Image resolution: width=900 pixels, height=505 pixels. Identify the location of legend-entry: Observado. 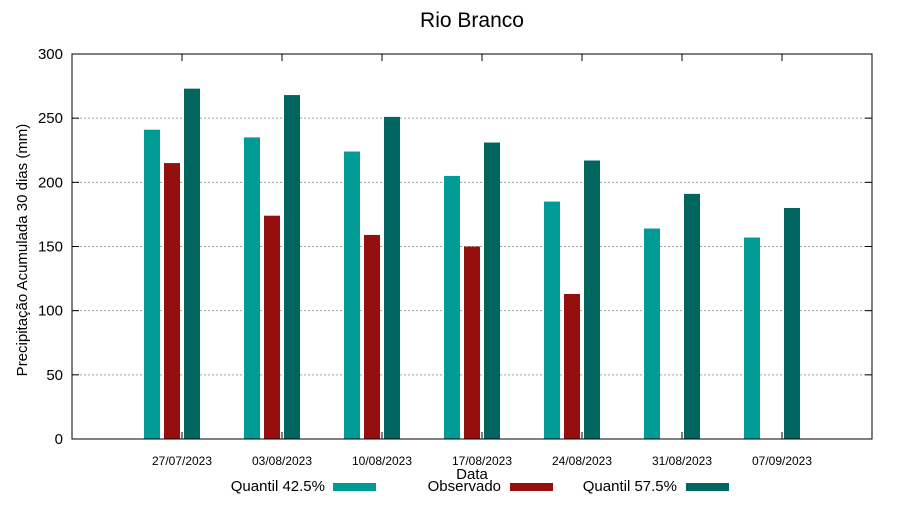
(490, 486).